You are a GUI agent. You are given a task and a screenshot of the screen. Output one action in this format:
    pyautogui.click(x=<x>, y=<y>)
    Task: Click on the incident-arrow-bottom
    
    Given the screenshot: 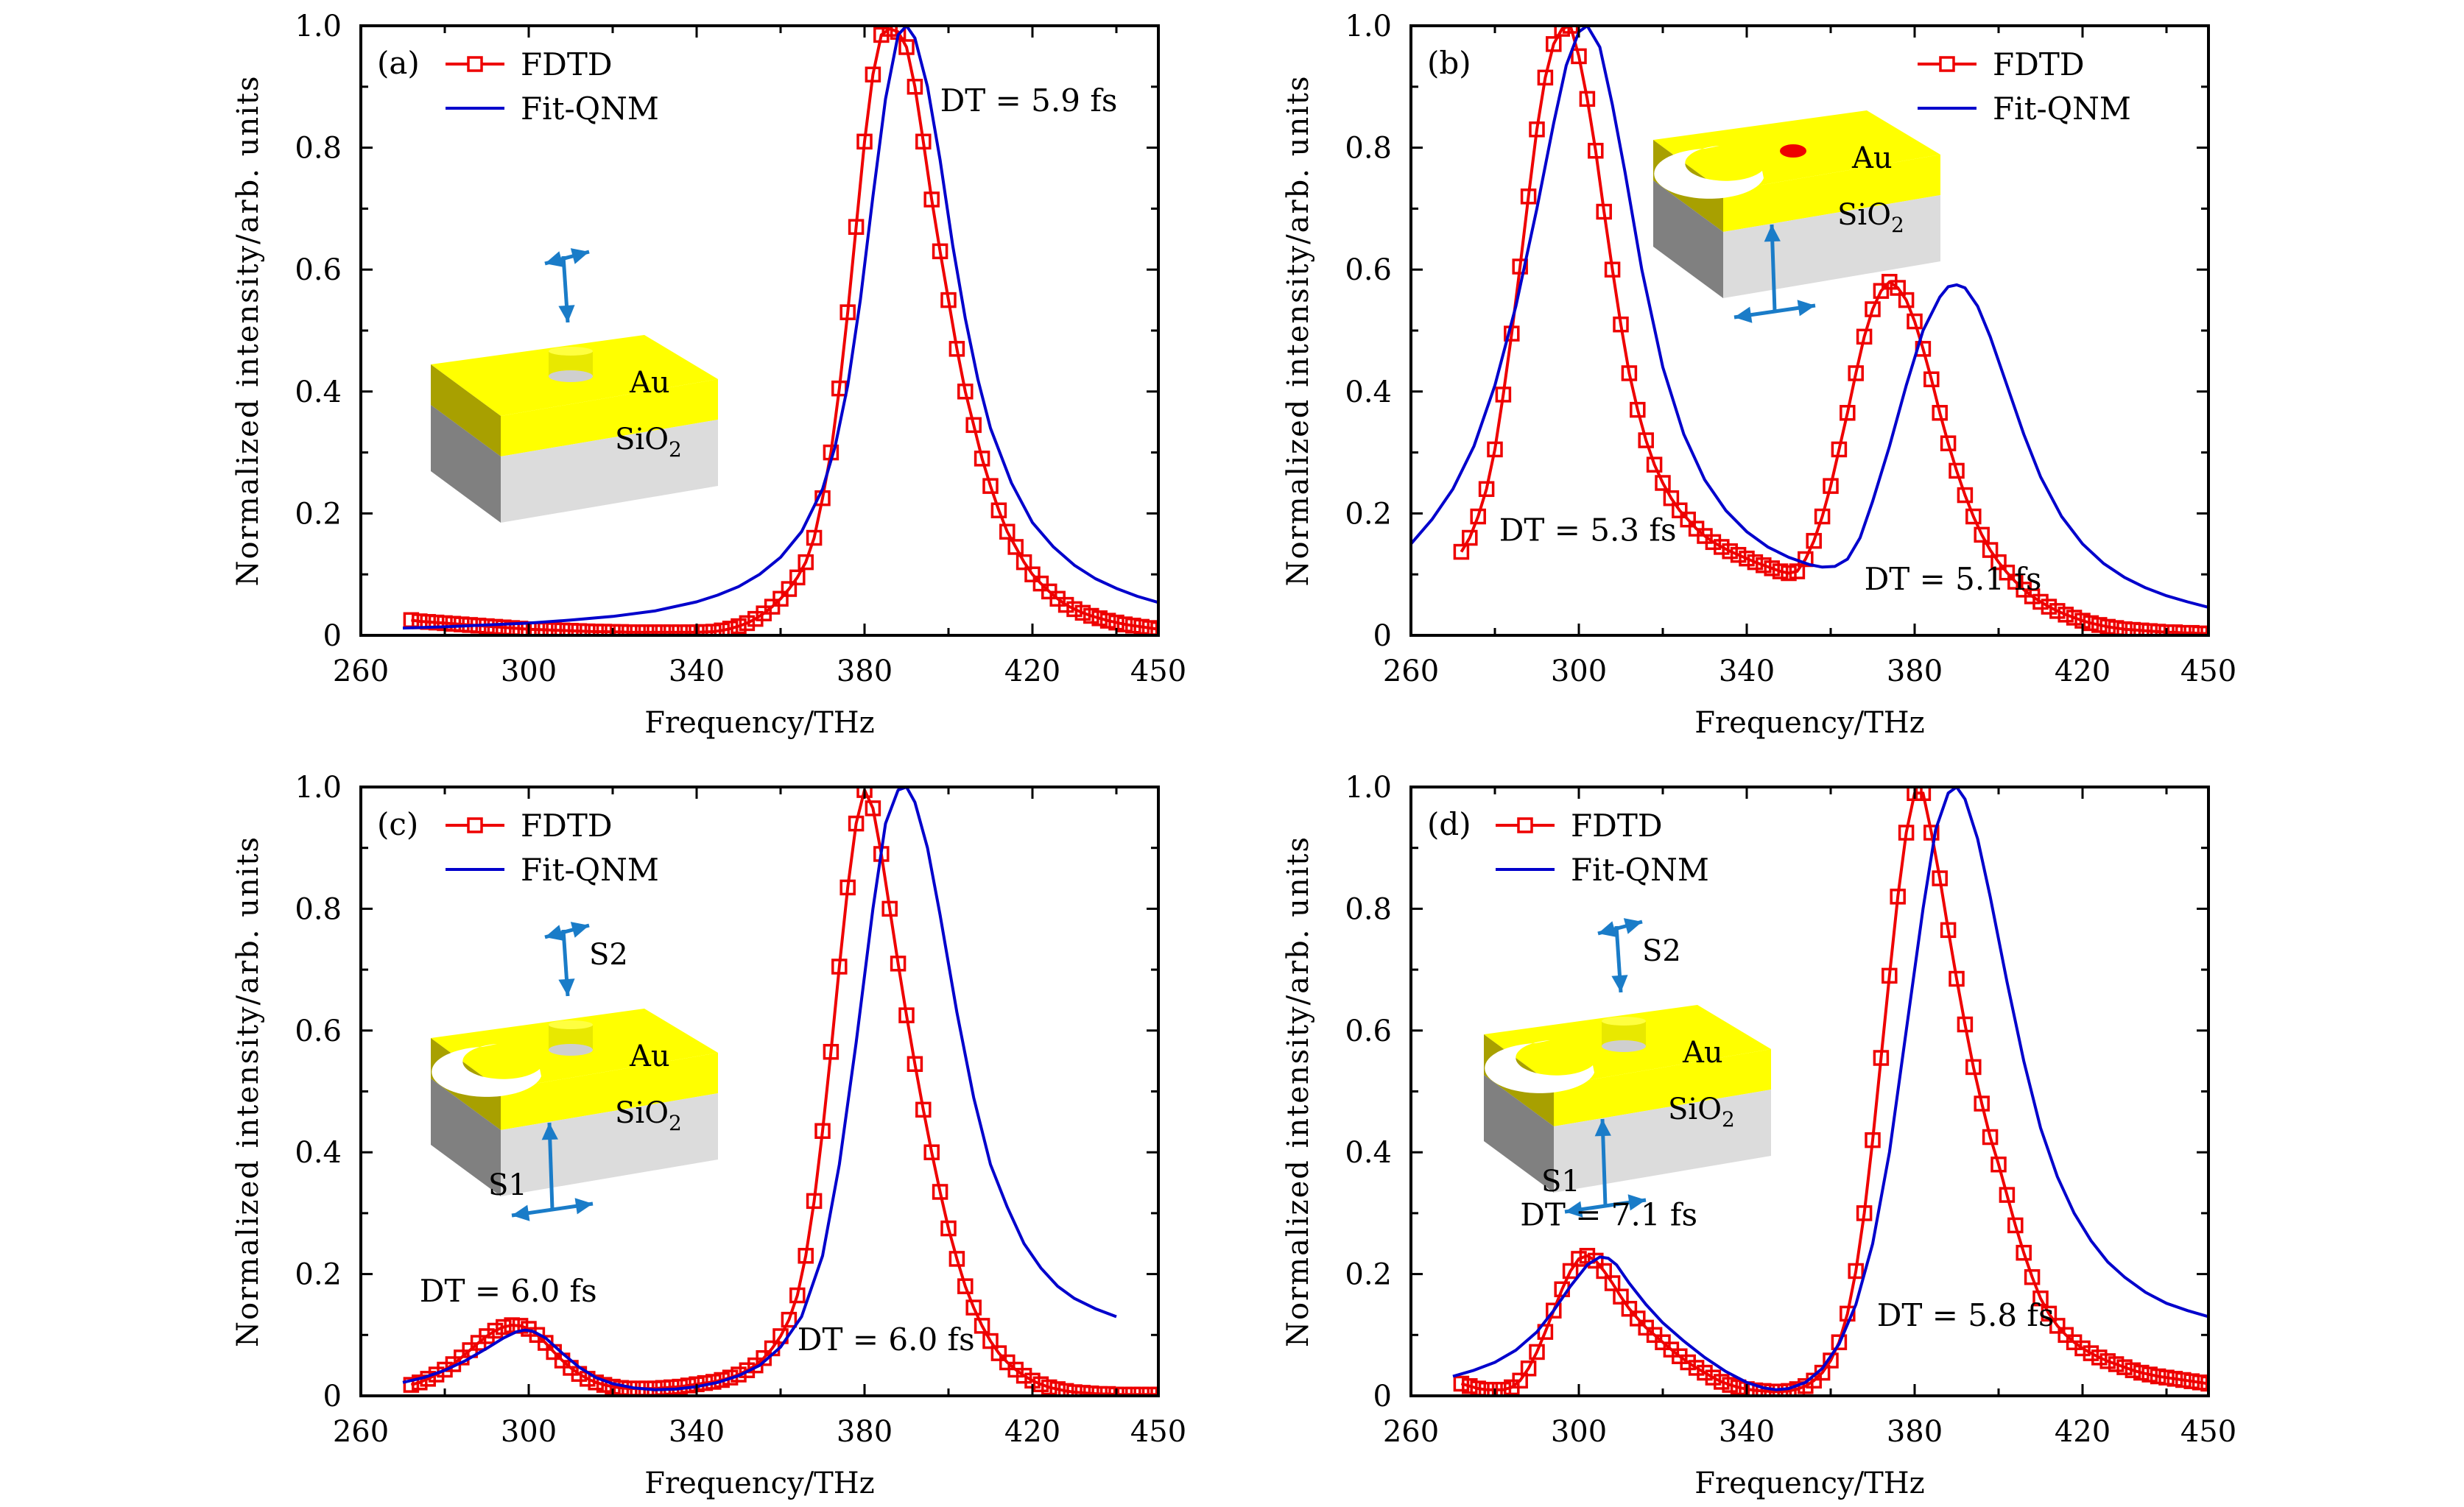 What is the action you would take?
    pyautogui.click(x=549, y=1166)
    